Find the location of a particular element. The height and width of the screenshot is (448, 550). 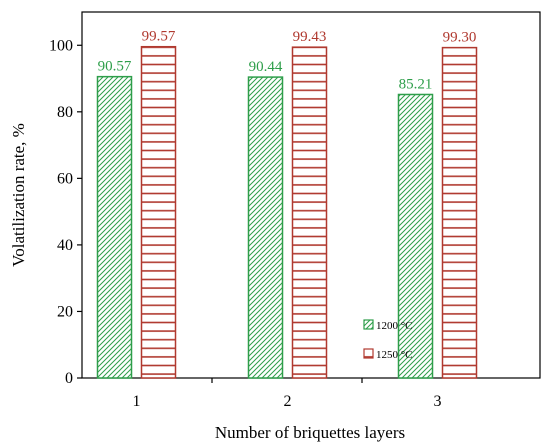

y-tick-label-40: 40 is located at coordinates (65, 245).